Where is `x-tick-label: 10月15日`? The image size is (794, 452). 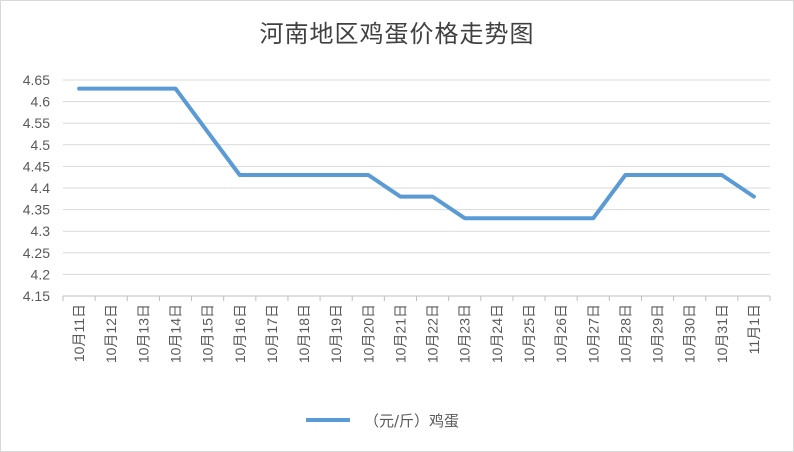
x-tick-label: 10月15日 is located at coordinates (208, 333).